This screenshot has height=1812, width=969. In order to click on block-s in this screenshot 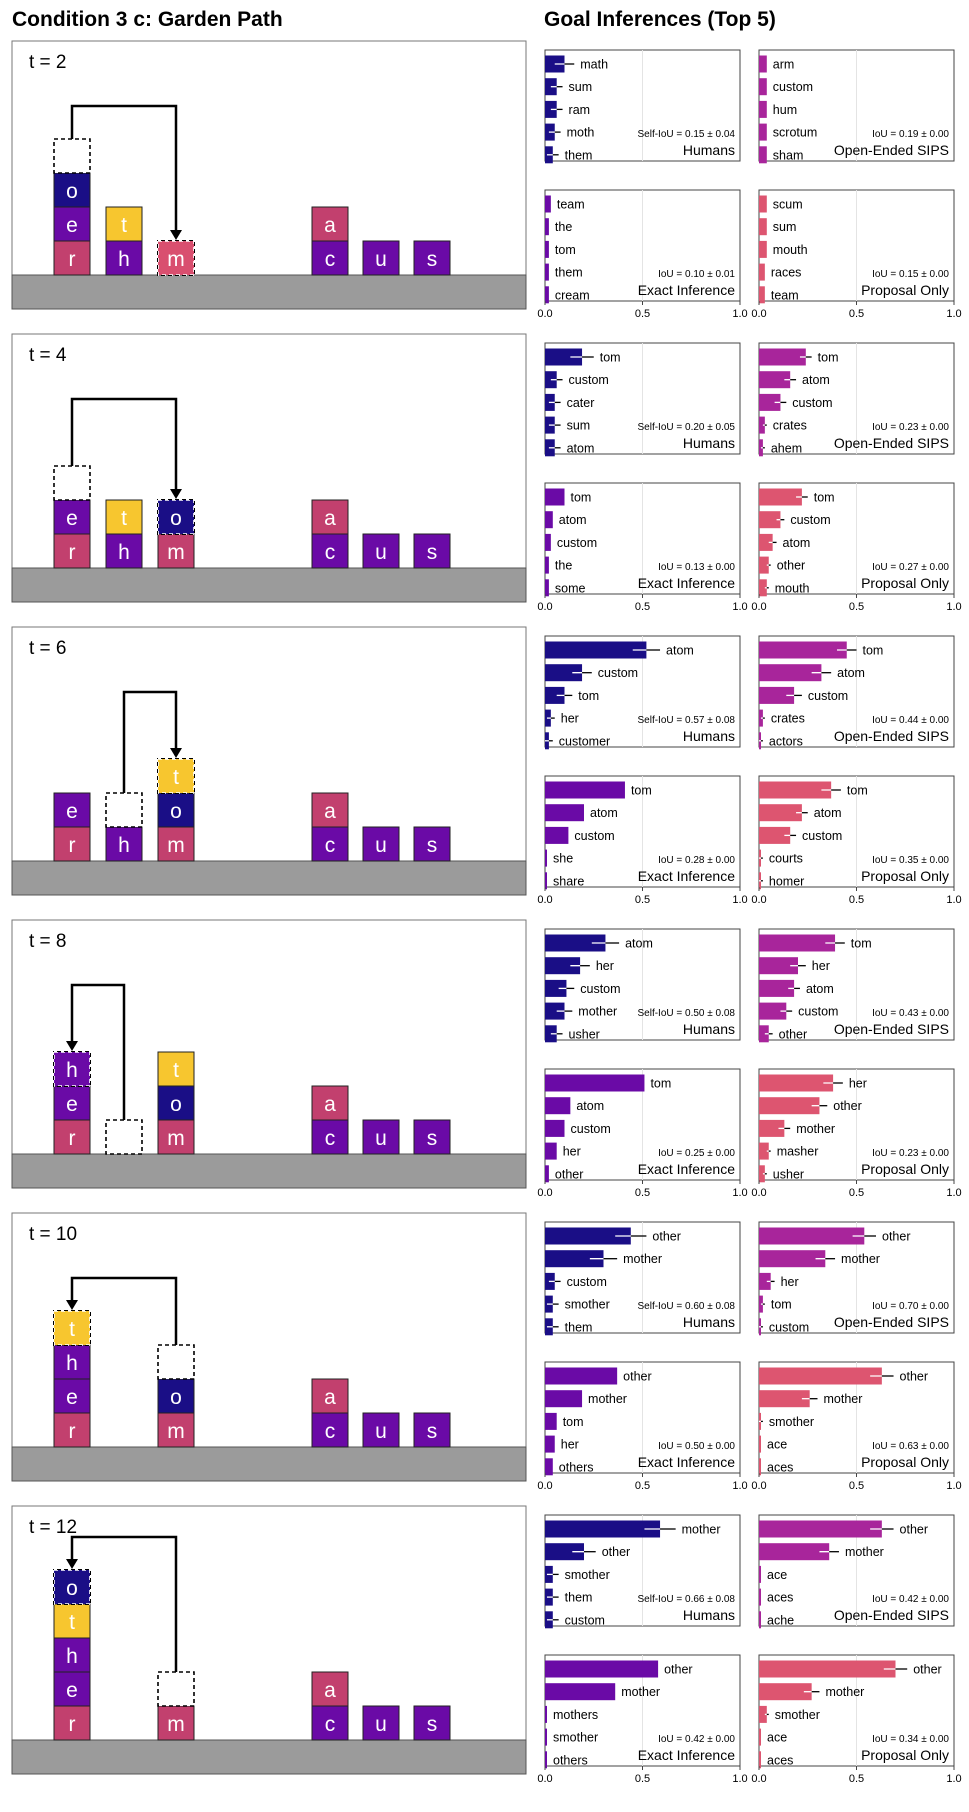, I will do `click(432, 844)`.